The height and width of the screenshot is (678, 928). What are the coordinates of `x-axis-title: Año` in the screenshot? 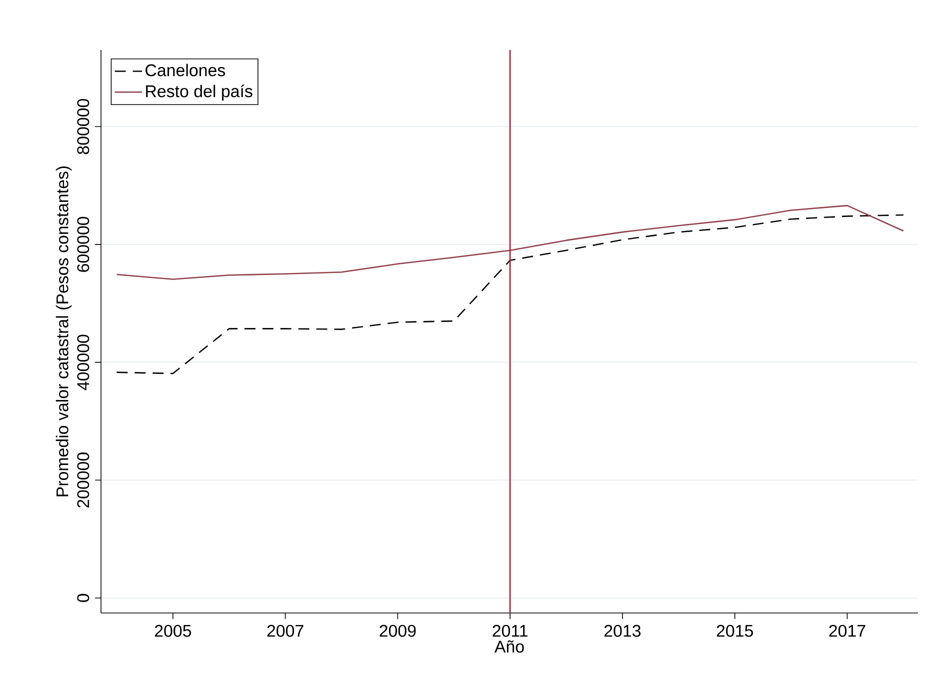 It's located at (509, 646).